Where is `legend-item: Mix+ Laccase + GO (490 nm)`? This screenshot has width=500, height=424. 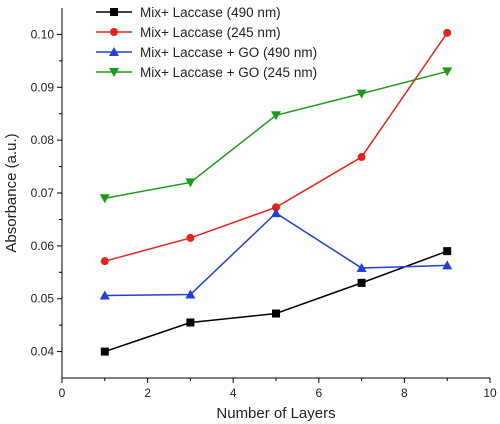 legend-item: Mix+ Laccase + GO (490 nm) is located at coordinates (206, 52).